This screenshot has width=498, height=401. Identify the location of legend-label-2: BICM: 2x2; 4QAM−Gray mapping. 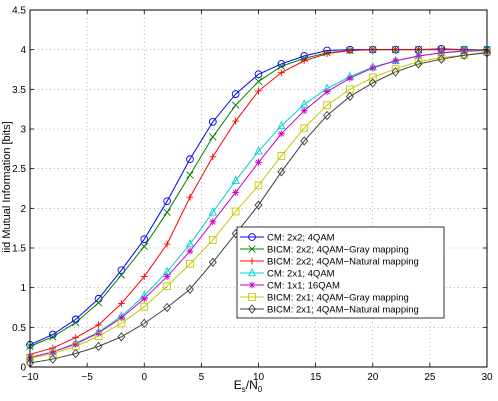
(338, 250).